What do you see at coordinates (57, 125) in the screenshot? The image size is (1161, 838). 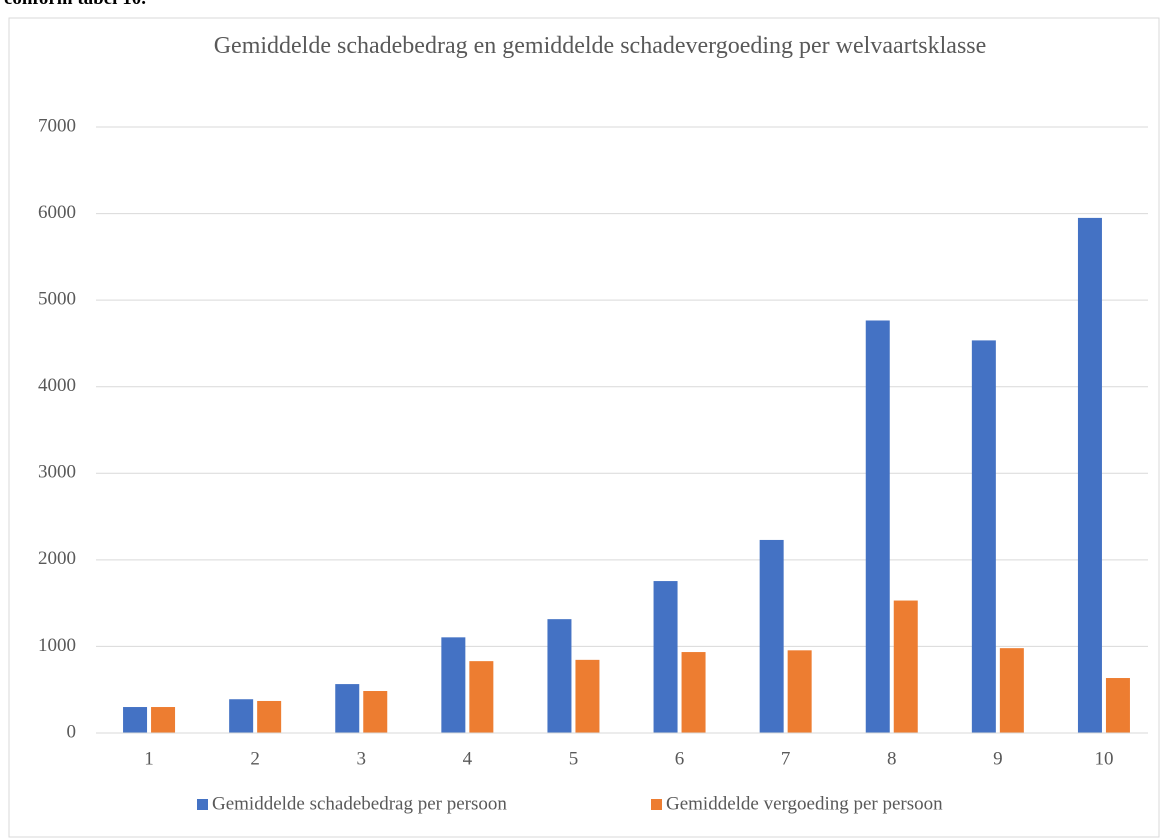 I see `y-tick-label: 7000` at bounding box center [57, 125].